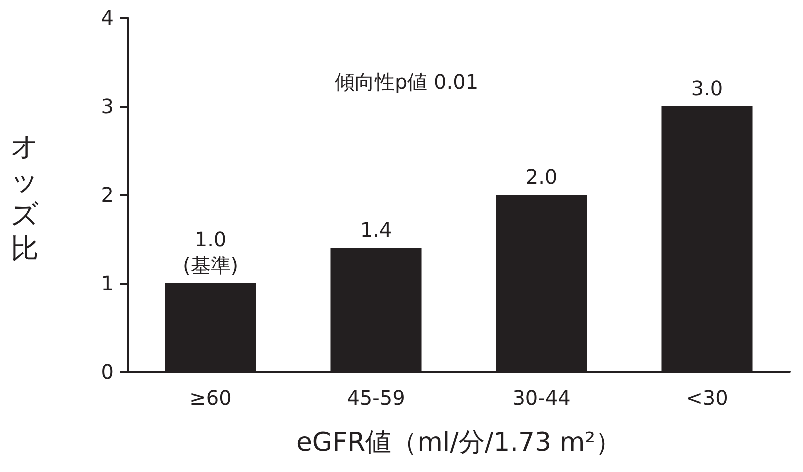  What do you see at coordinates (707, 88) in the screenshot?
I see `data-label: 3.0` at bounding box center [707, 88].